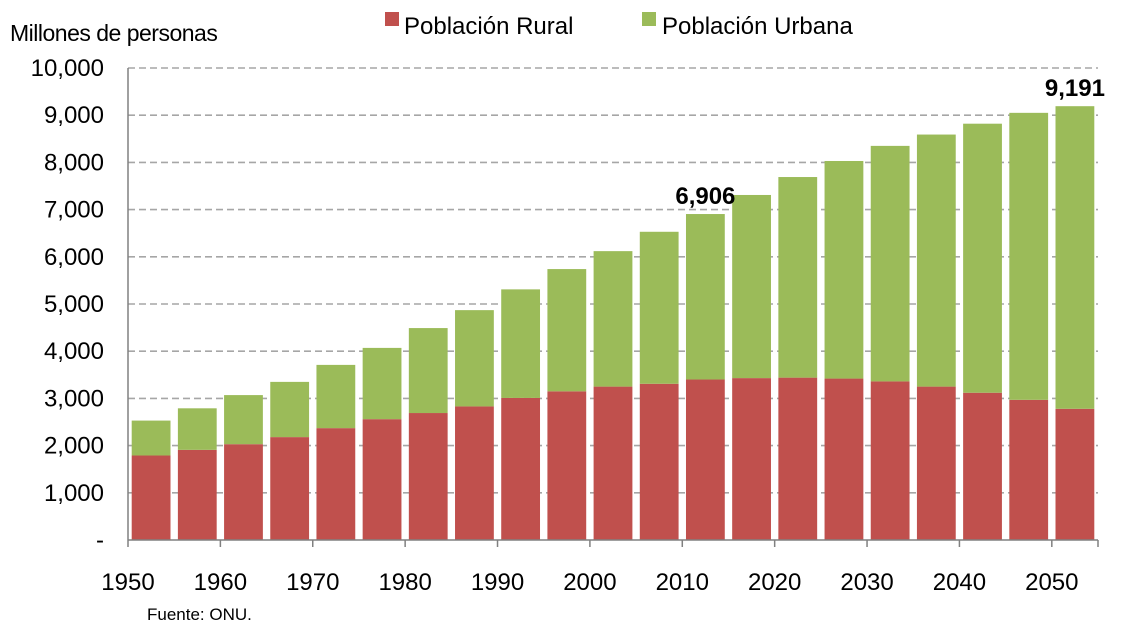  What do you see at coordinates (649, 19) in the screenshot?
I see `legend-swatch-urban` at bounding box center [649, 19].